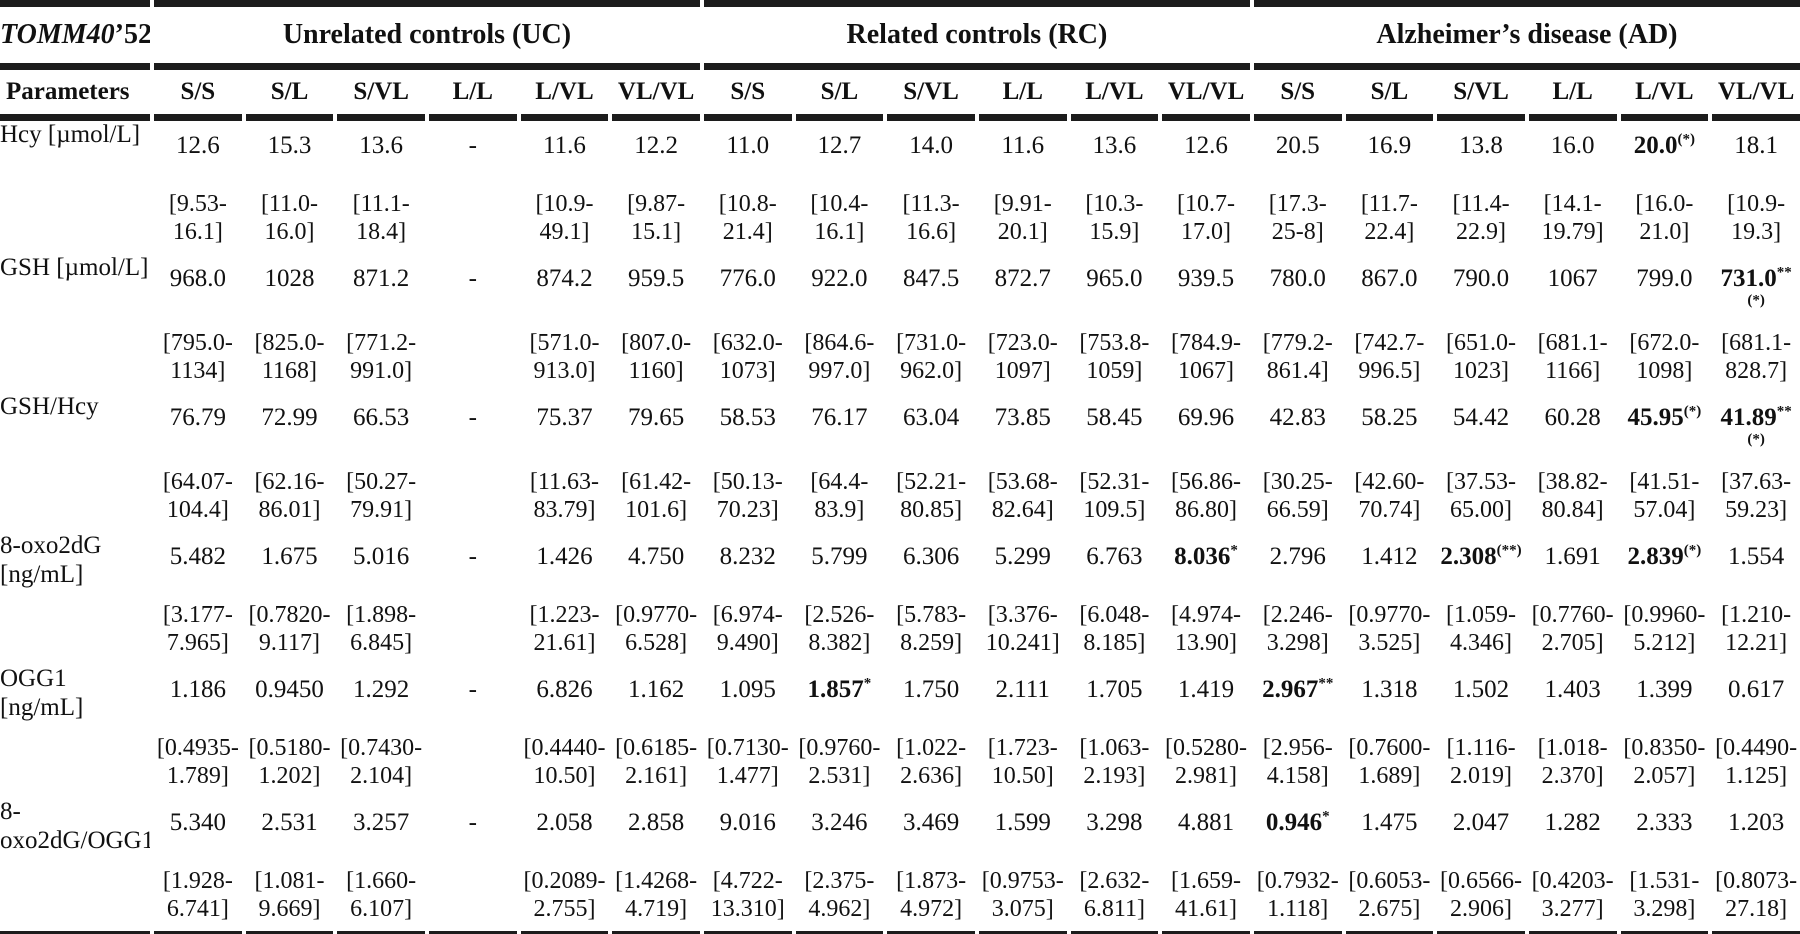  Describe the element at coordinates (1114, 822) in the screenshot. I see `median-cell: 3.298` at that location.